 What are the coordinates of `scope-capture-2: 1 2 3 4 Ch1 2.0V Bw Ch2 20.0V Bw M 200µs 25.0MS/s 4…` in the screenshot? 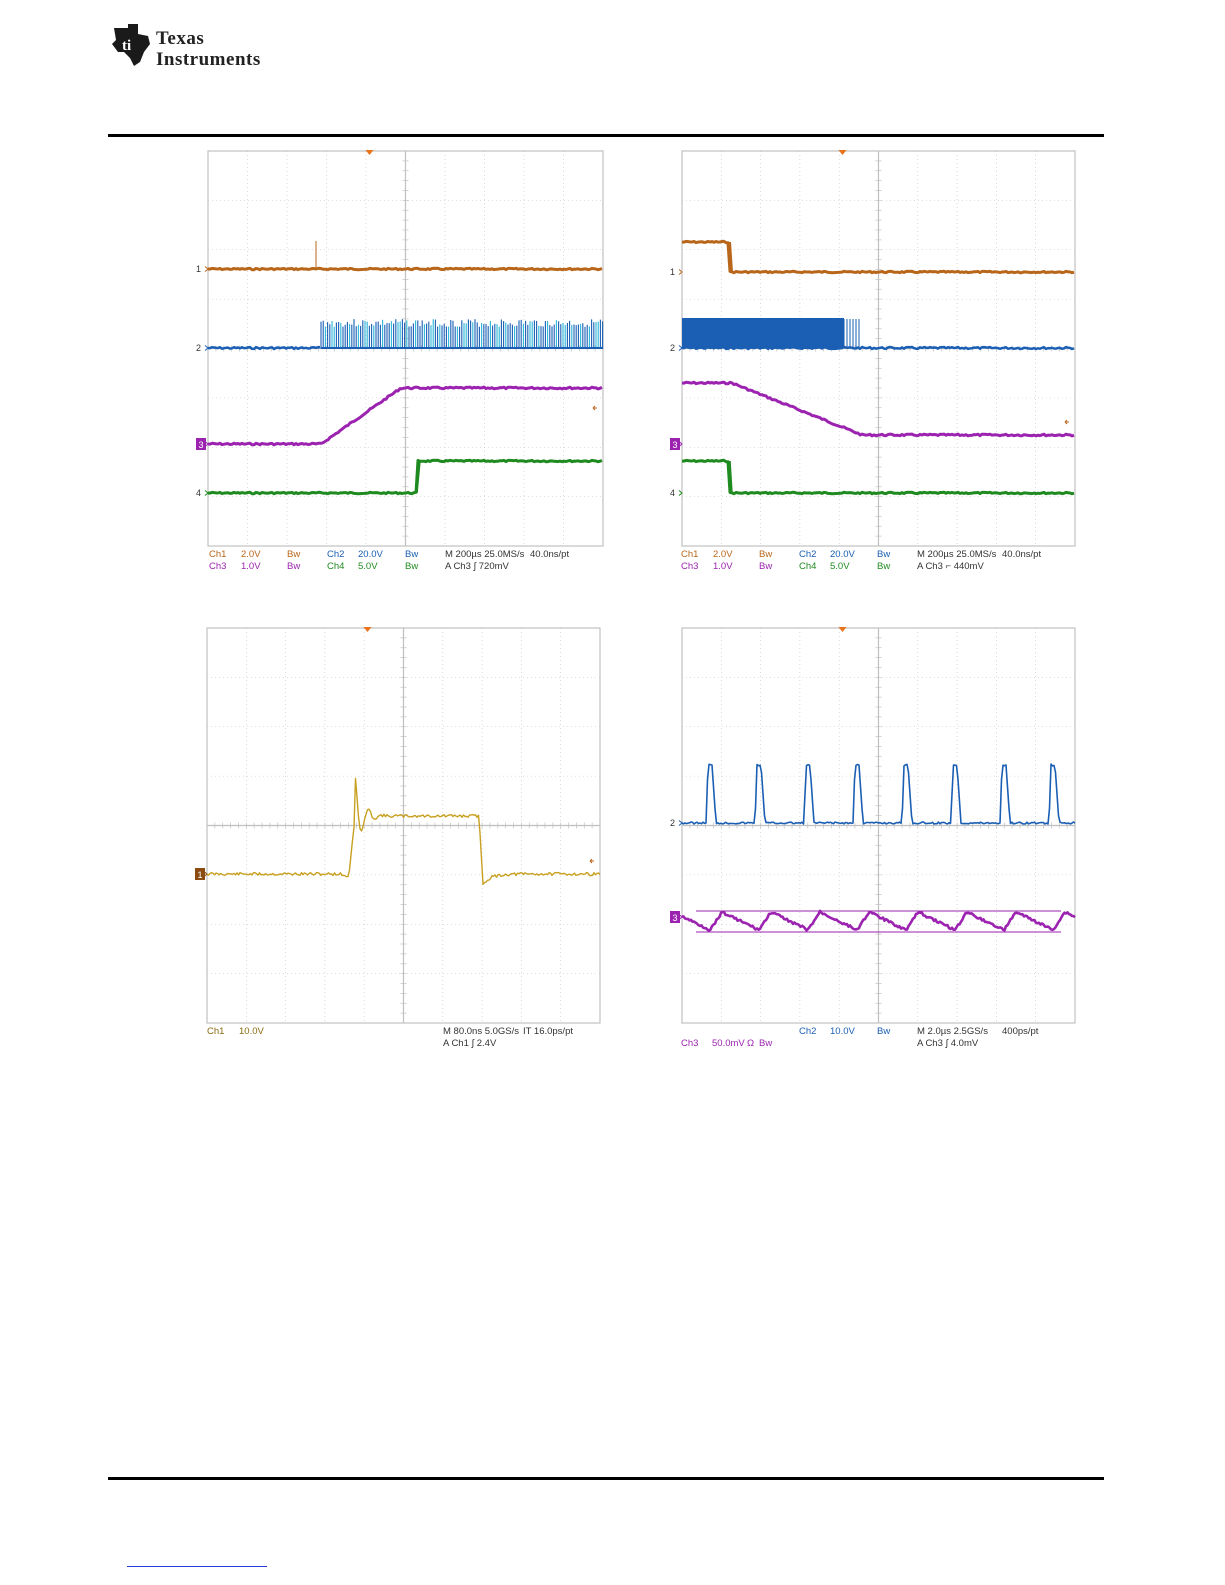 It's located at (873, 368).